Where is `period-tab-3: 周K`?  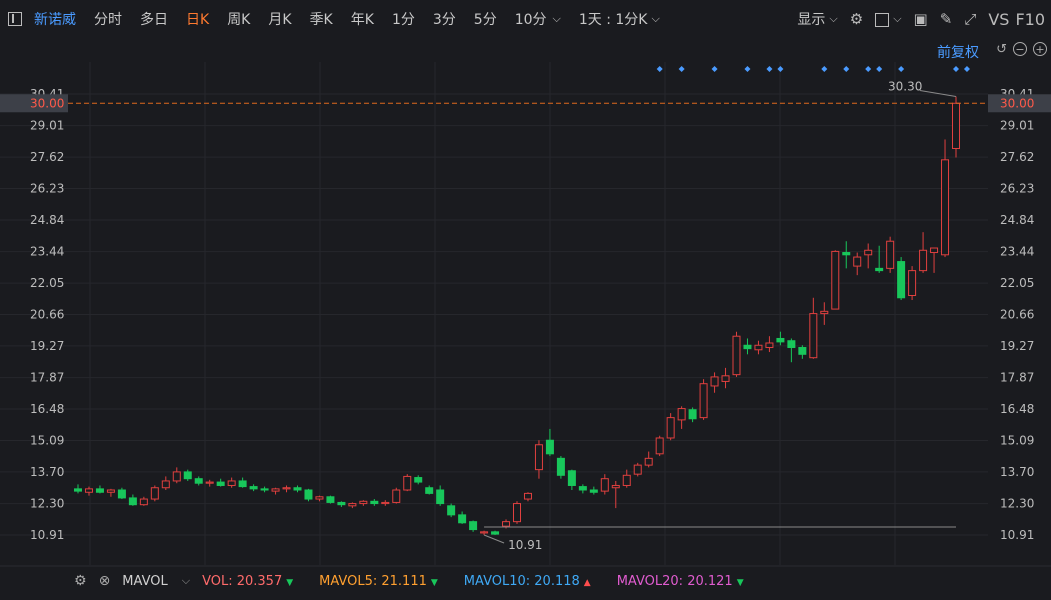
period-tab-3: 周K is located at coordinates (239, 20).